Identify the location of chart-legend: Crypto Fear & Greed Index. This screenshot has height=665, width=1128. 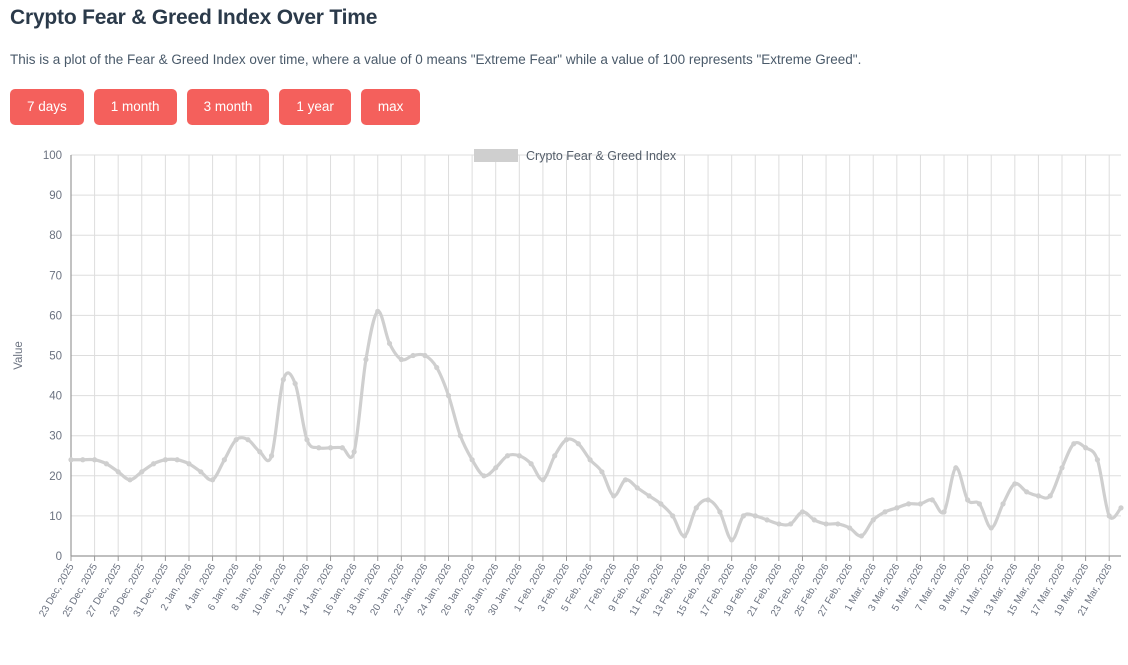
(575, 156).